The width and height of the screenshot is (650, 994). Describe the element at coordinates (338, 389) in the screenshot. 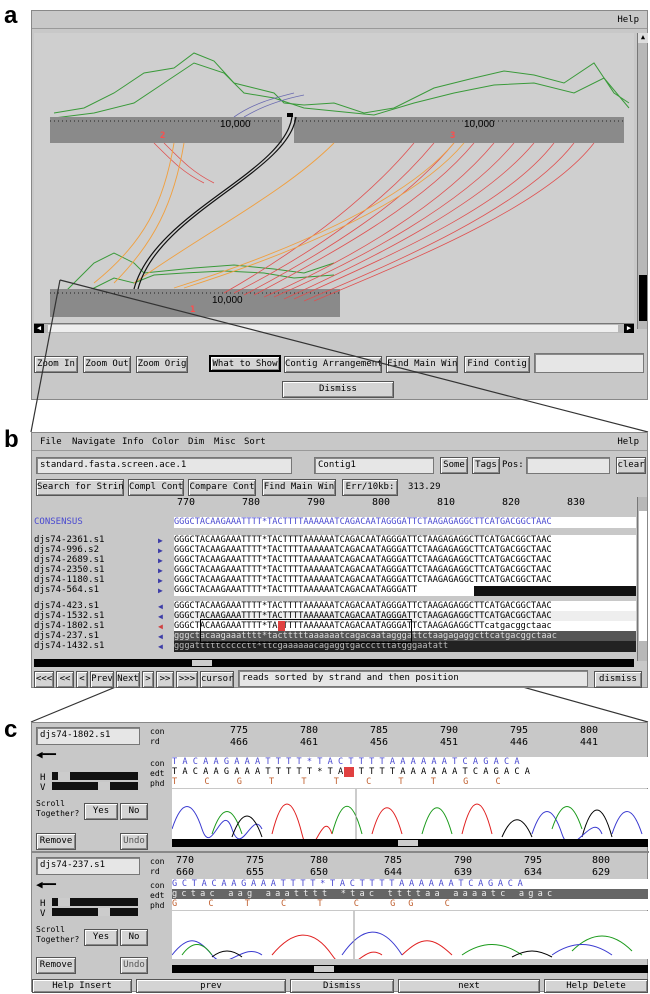

I see `dismiss-button-a: Dismiss` at that location.